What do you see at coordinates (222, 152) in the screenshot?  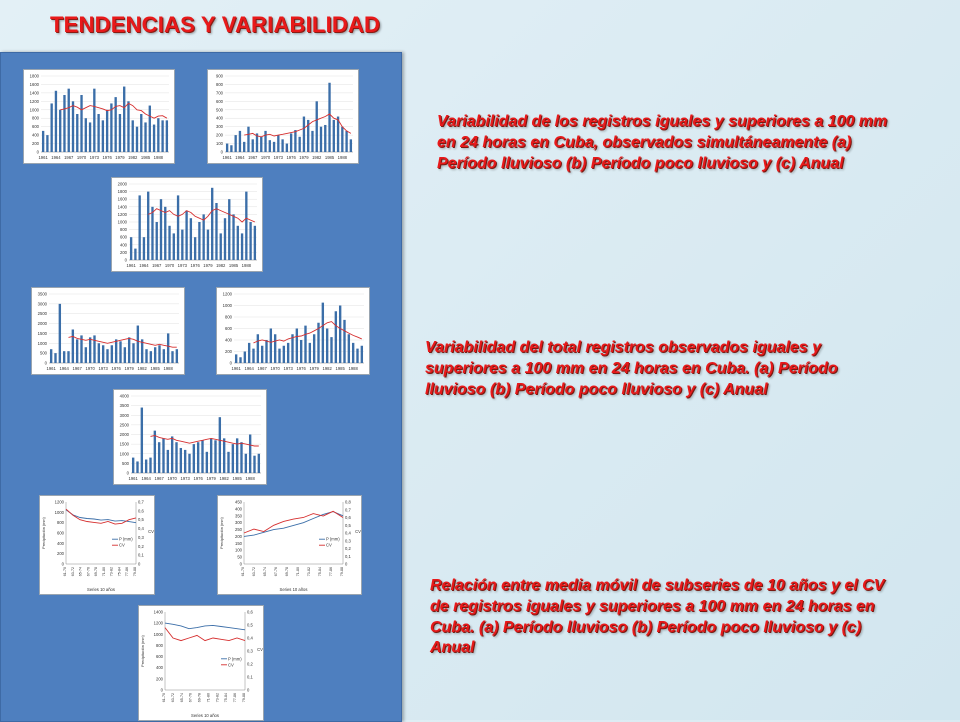 I see `y-tick-label: 0` at bounding box center [222, 152].